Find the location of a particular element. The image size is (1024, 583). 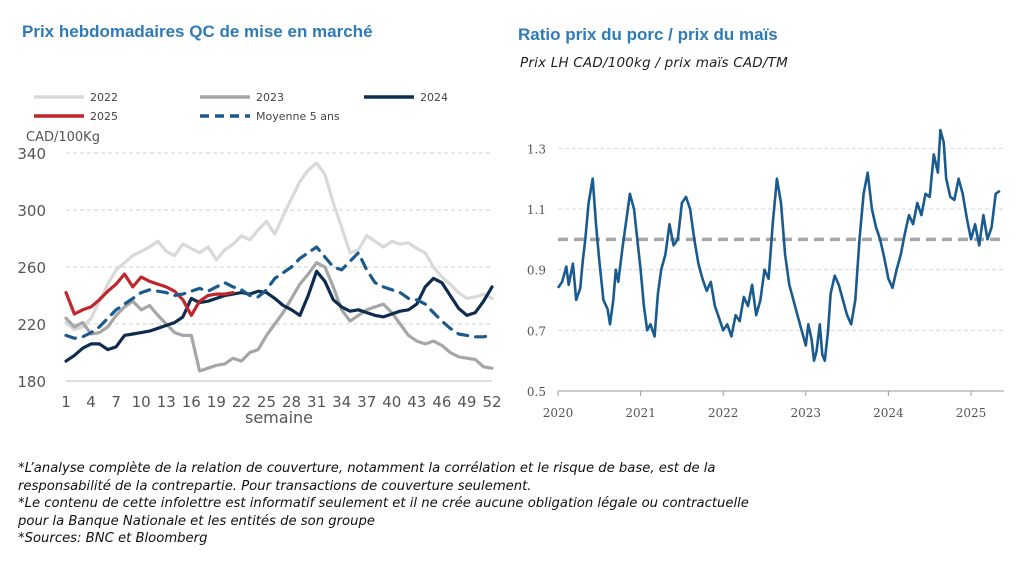

series-line-2023 is located at coordinates (279, 317).